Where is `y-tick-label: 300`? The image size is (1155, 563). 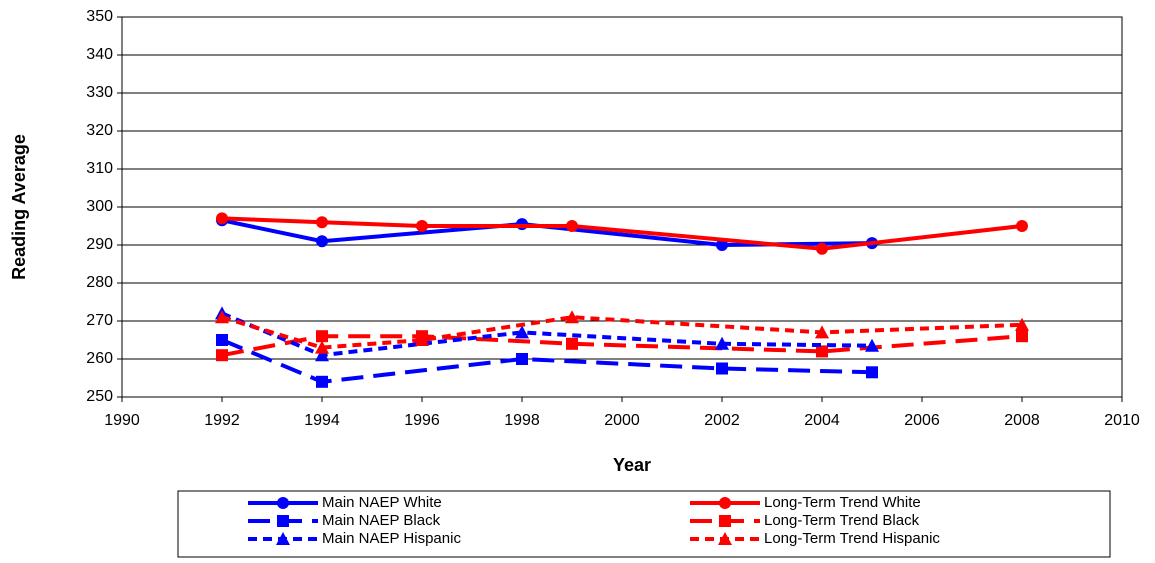
y-tick-label: 300 is located at coordinates (99, 206).